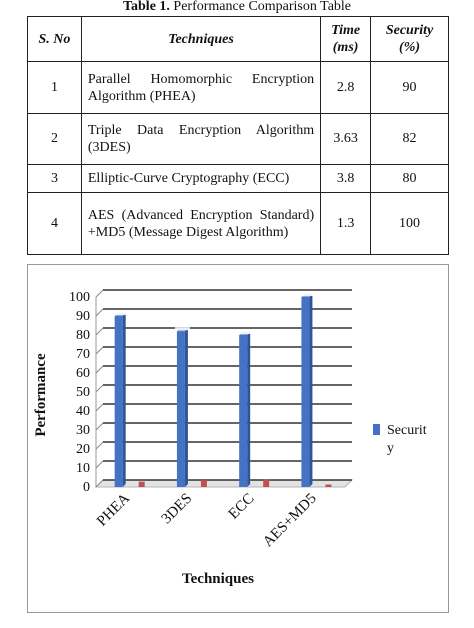  What do you see at coordinates (409, 223) in the screenshot?
I see `cell-security: 100` at bounding box center [409, 223].